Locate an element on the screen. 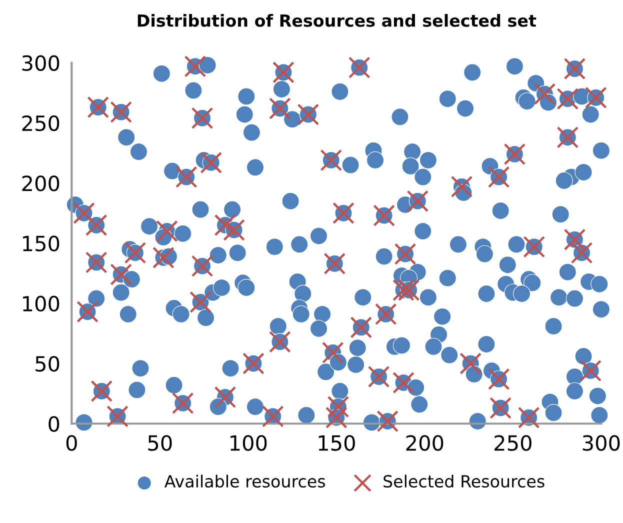 Image resolution: width=623 pixels, height=523 pixels. legend-label: Available resources is located at coordinates (245, 481).